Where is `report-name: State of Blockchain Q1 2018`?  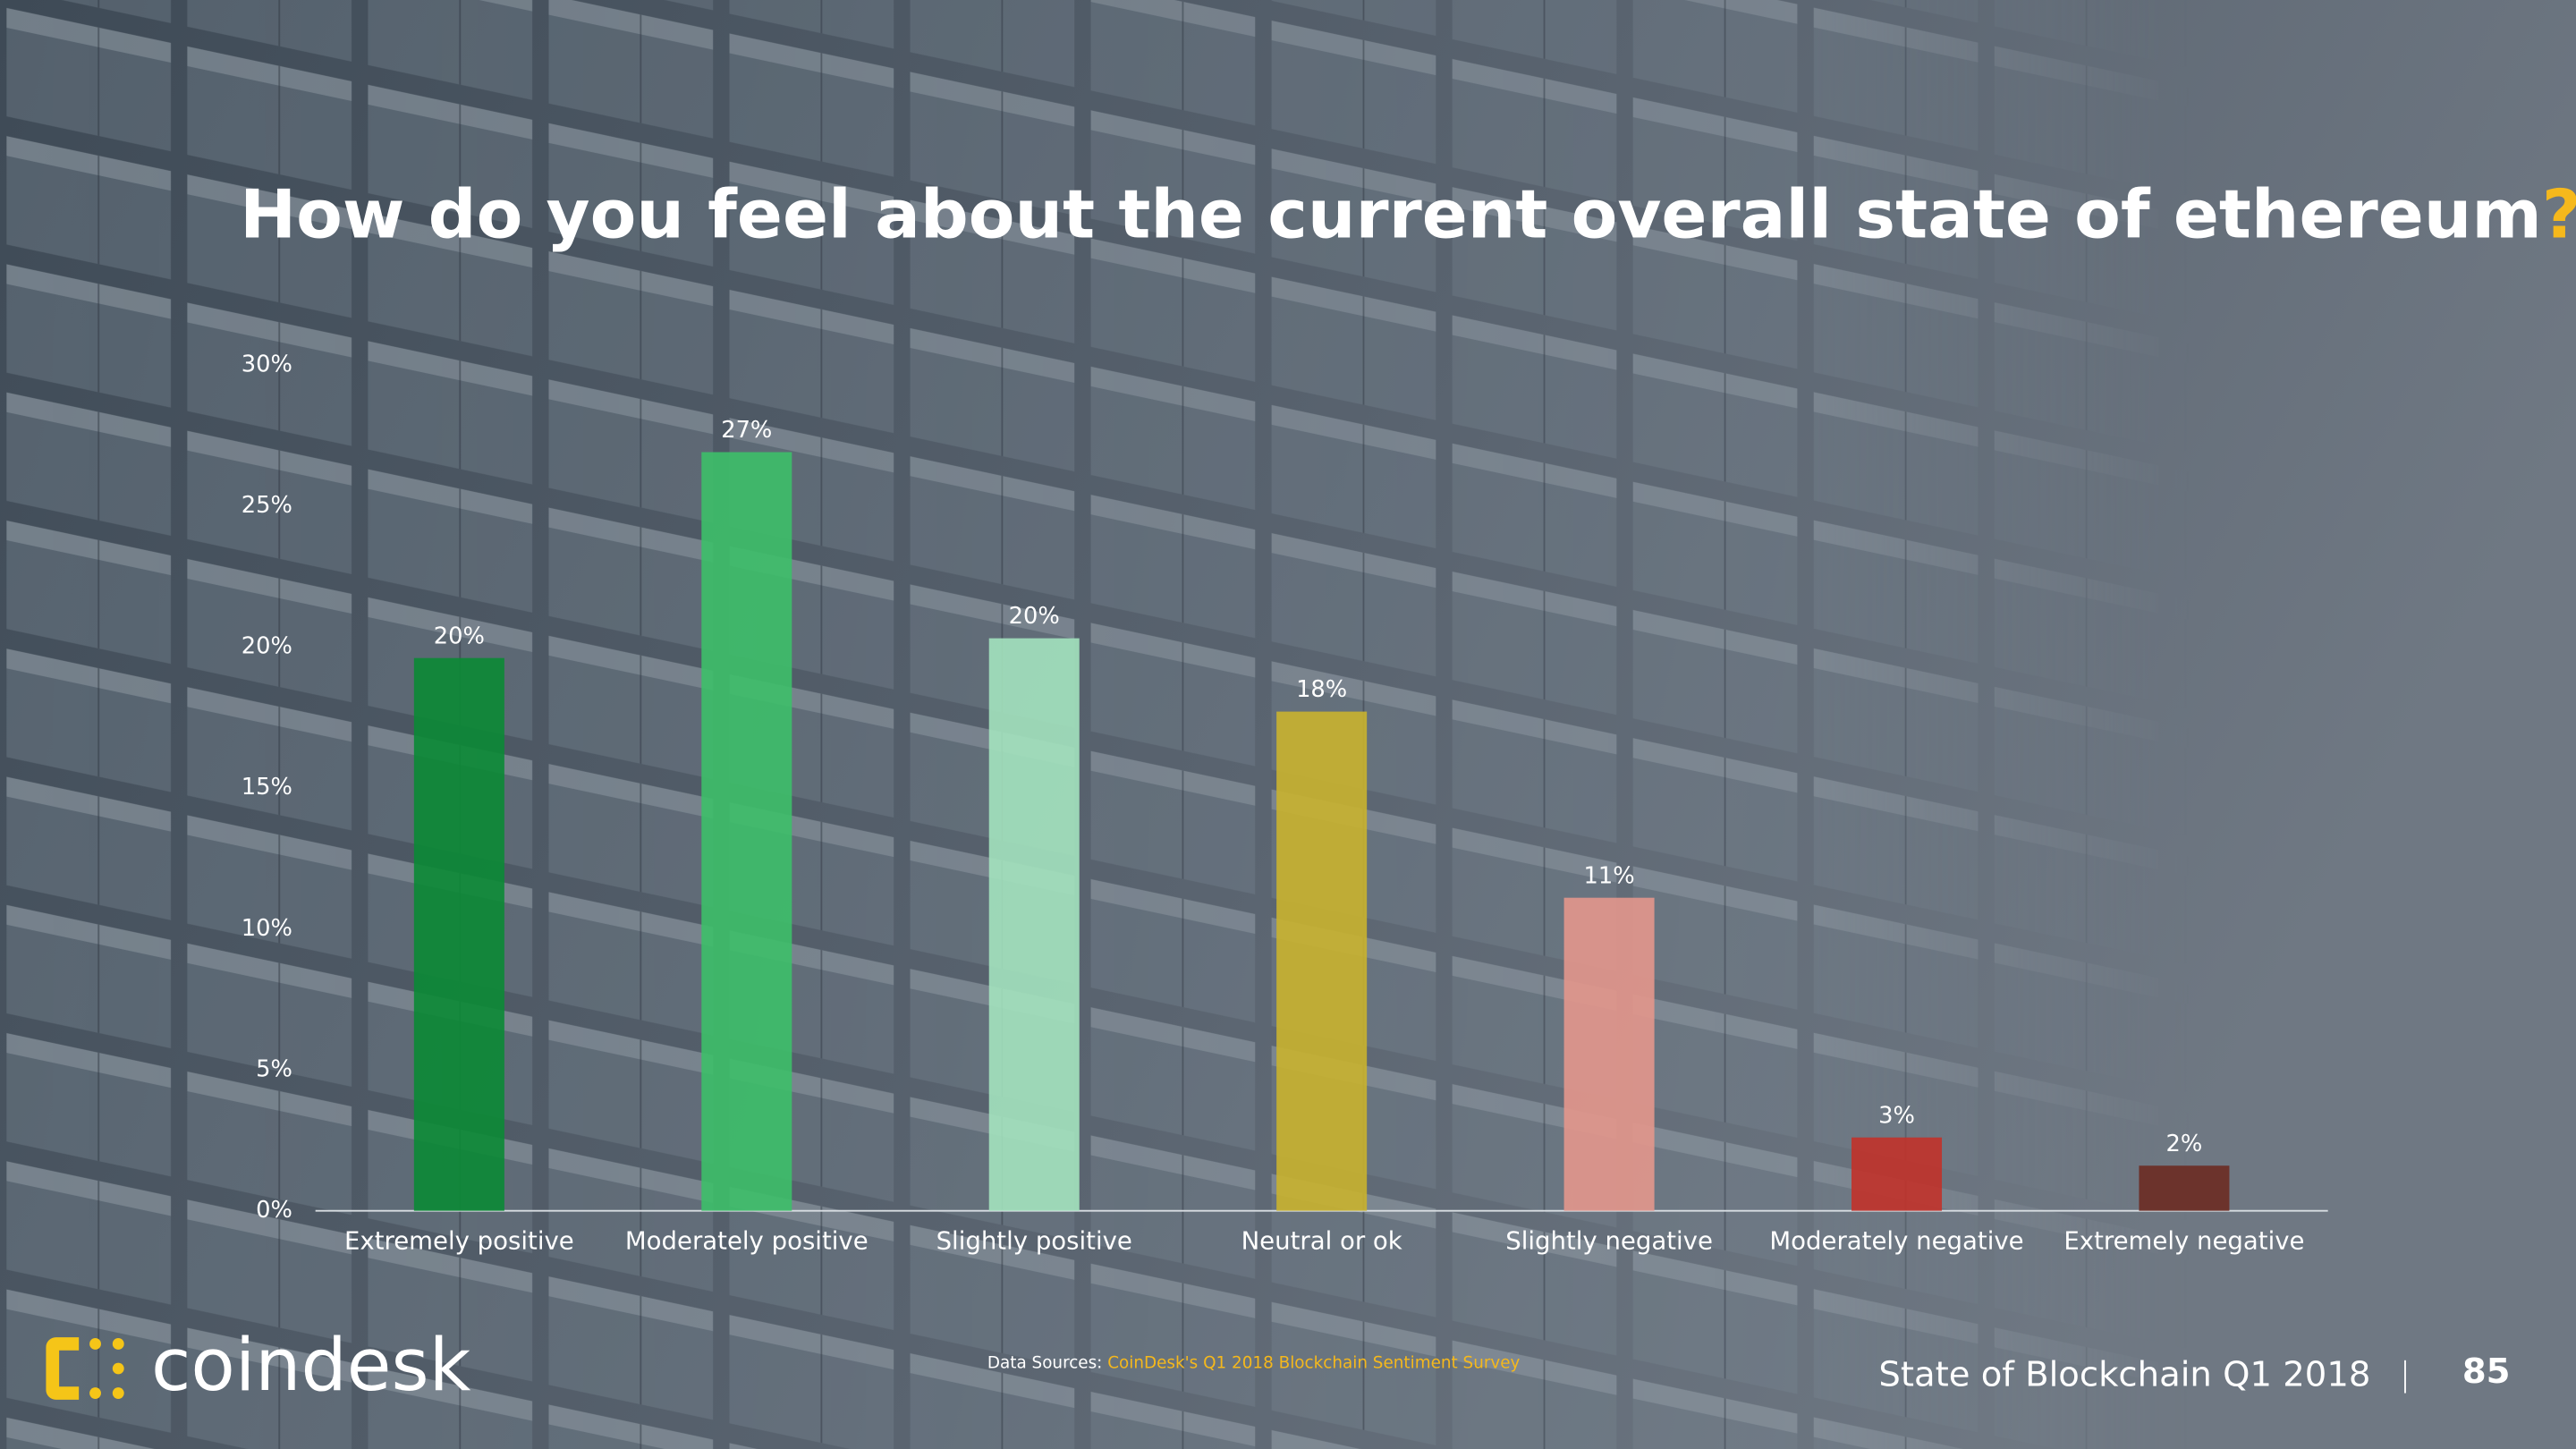 report-name: State of Blockchain Q1 2018 is located at coordinates (2124, 1375).